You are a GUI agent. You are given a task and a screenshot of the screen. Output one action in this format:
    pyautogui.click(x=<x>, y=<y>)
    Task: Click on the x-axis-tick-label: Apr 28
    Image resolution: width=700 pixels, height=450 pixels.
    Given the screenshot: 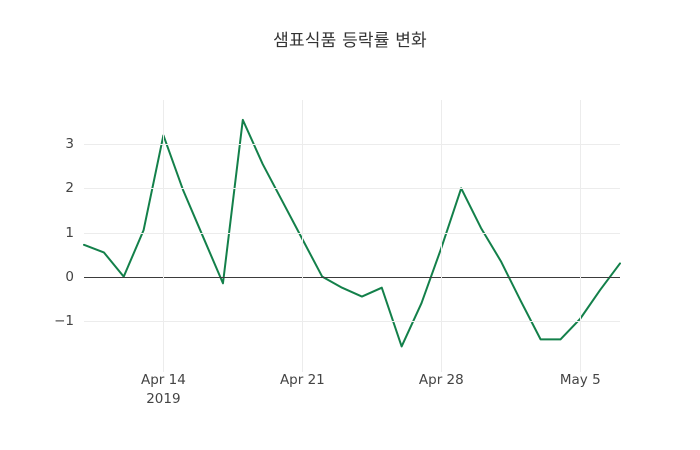 What is the action you would take?
    pyautogui.click(x=441, y=380)
    